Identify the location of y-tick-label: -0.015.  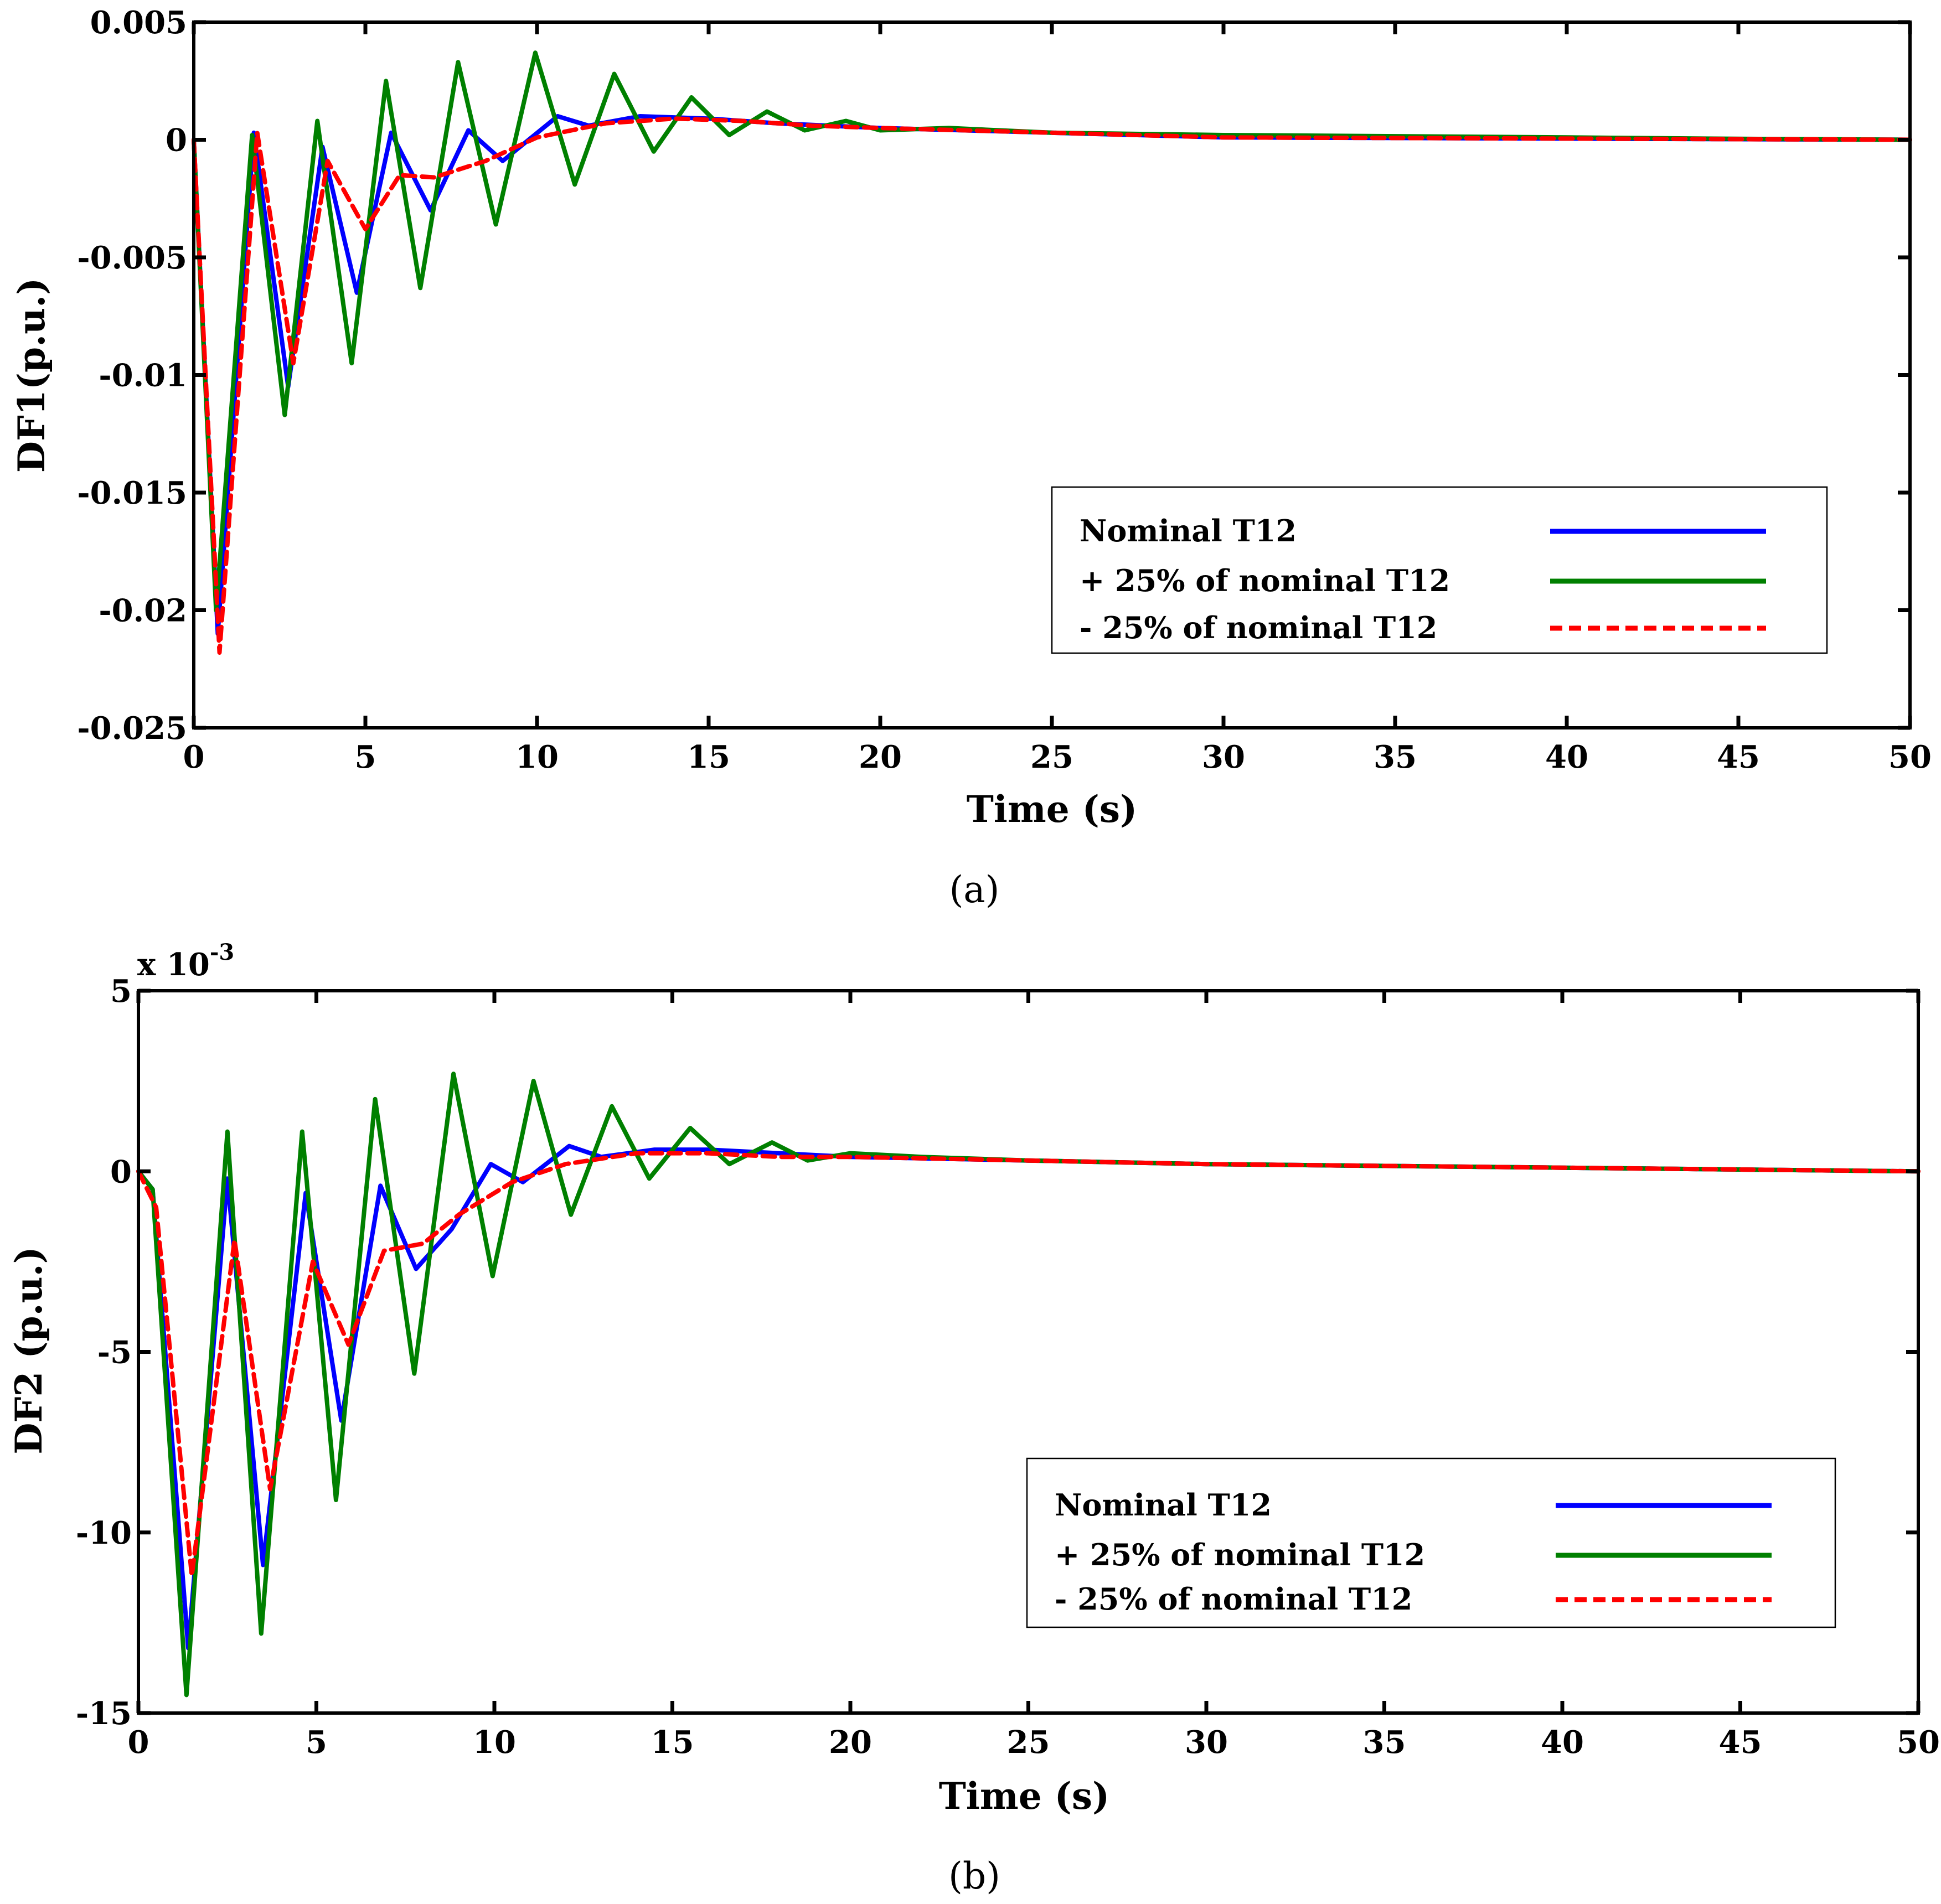
(132, 493).